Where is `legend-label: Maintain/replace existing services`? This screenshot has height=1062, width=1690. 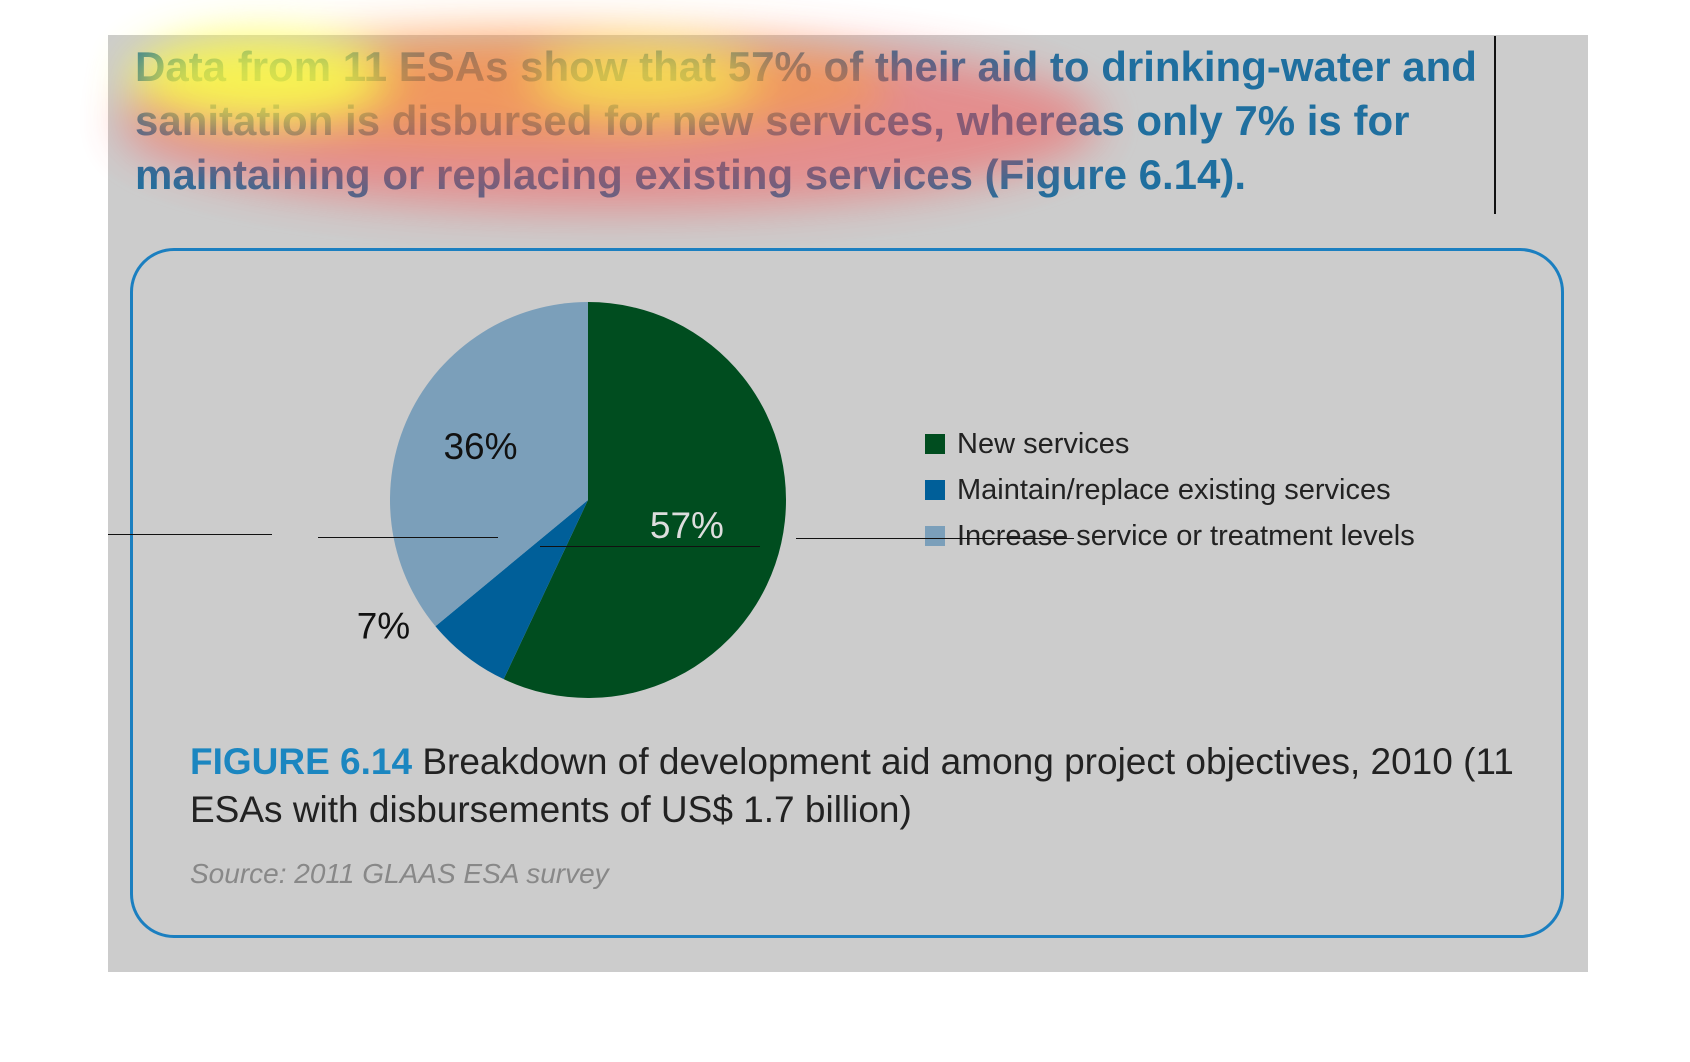 legend-label: Maintain/replace existing services is located at coordinates (1174, 489).